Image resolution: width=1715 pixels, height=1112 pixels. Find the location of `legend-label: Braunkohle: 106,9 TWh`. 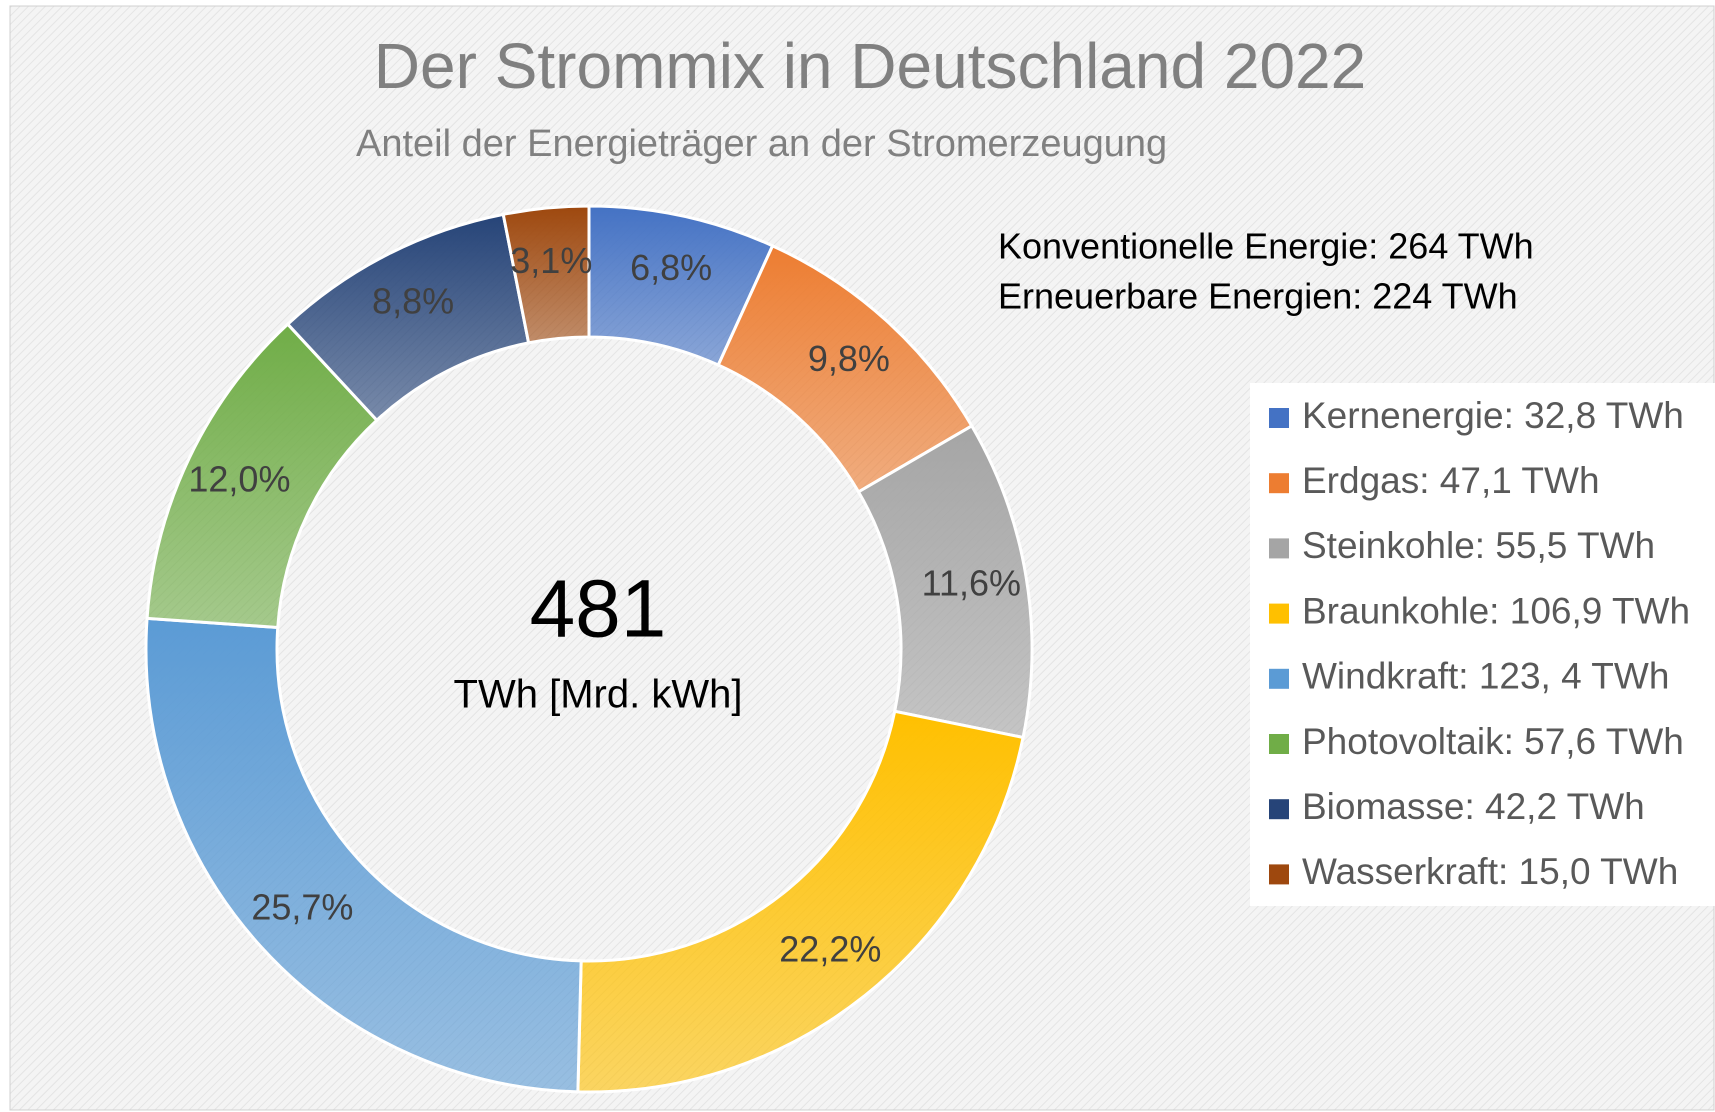

legend-label: Braunkohle: 106,9 TWh is located at coordinates (1496, 610).